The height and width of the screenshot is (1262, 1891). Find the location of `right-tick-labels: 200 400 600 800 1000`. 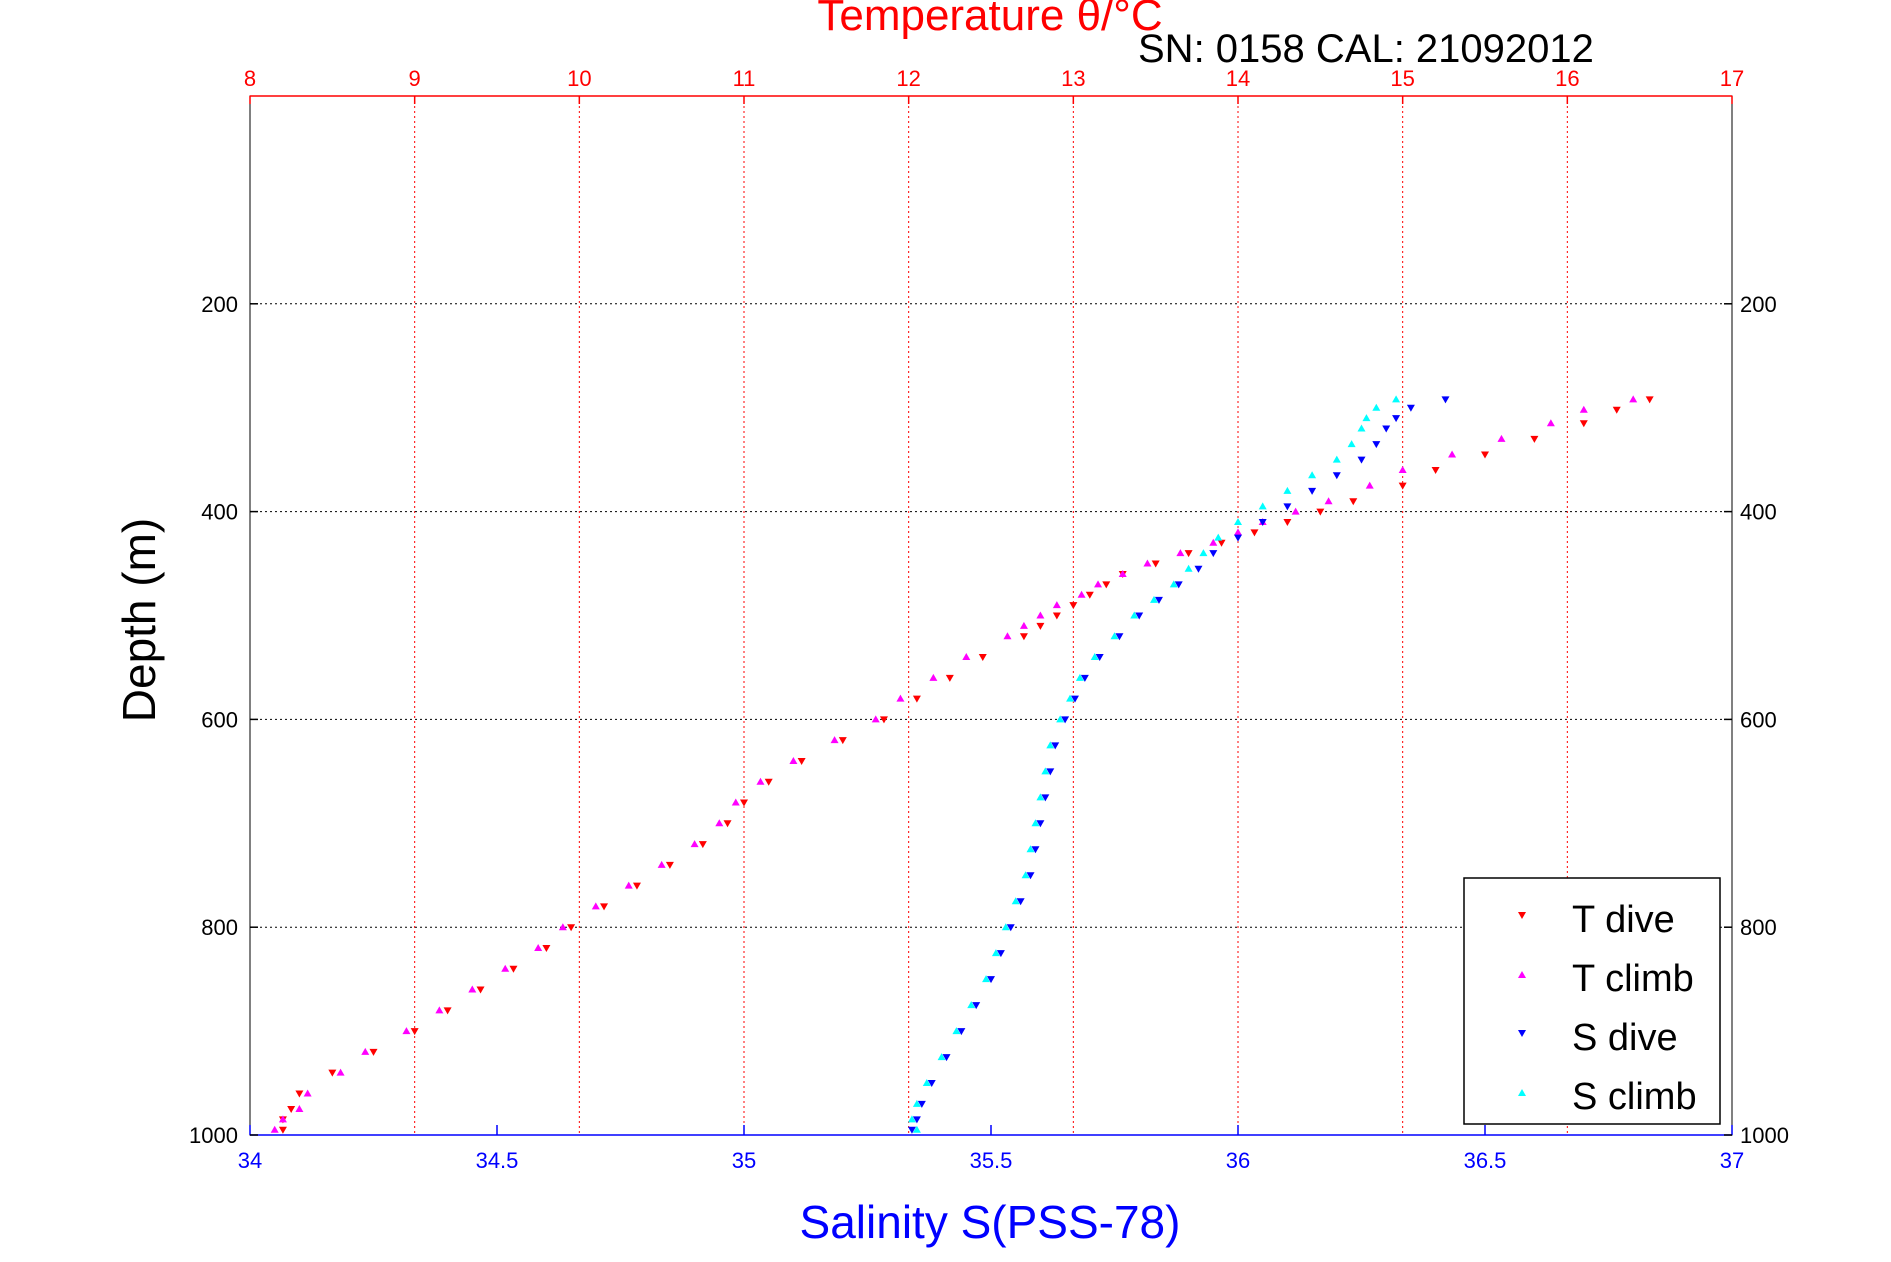

right-tick-labels: 200 400 600 800 1000 is located at coordinates (1756, 720).